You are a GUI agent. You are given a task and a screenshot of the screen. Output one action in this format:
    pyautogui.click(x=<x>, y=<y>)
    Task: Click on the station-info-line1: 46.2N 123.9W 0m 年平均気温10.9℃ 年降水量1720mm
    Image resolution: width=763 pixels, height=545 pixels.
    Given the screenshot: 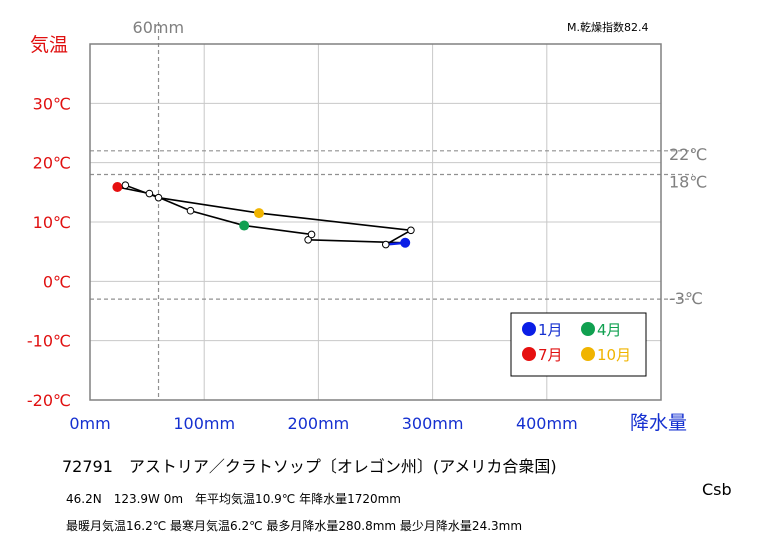 What is the action you would take?
    pyautogui.click(x=233, y=499)
    